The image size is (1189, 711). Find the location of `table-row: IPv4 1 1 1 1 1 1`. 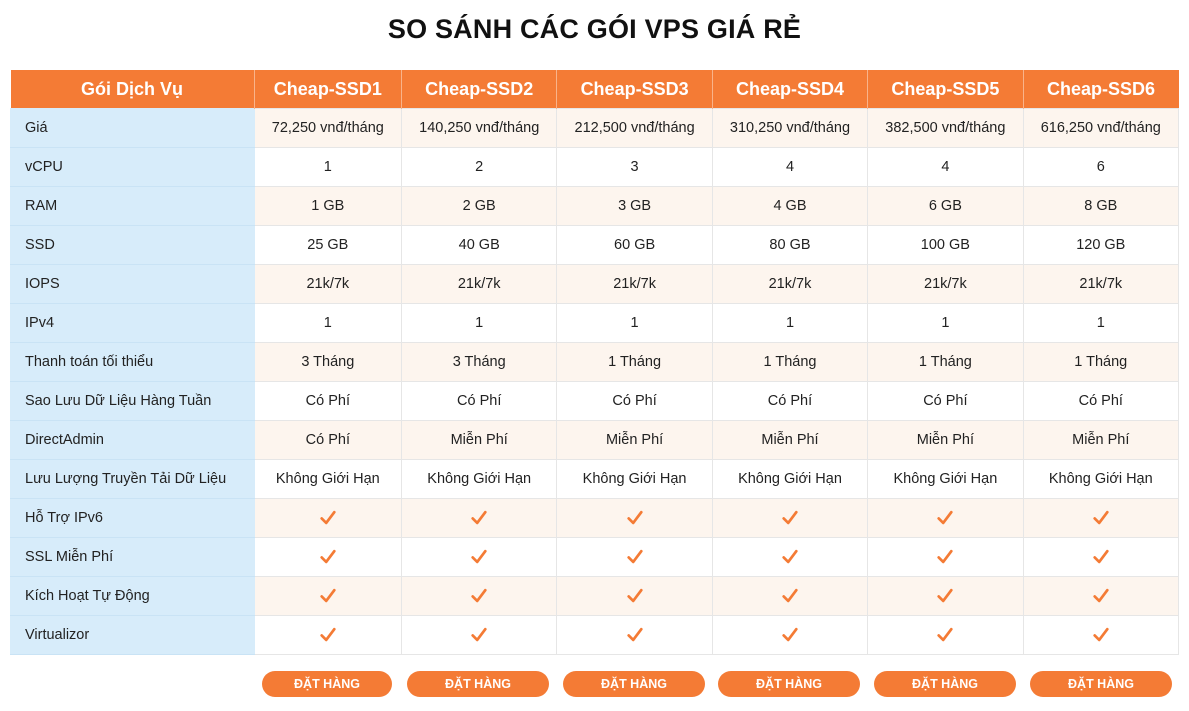

table-row: IPv4 1 1 1 1 1 1 is located at coordinates (595, 323).